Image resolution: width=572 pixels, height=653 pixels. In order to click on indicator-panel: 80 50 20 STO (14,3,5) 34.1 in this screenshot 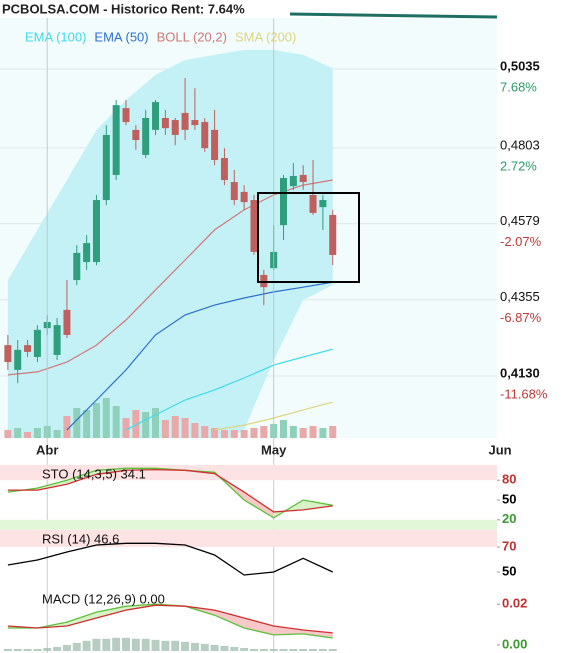, I will do `click(258, 497)`.